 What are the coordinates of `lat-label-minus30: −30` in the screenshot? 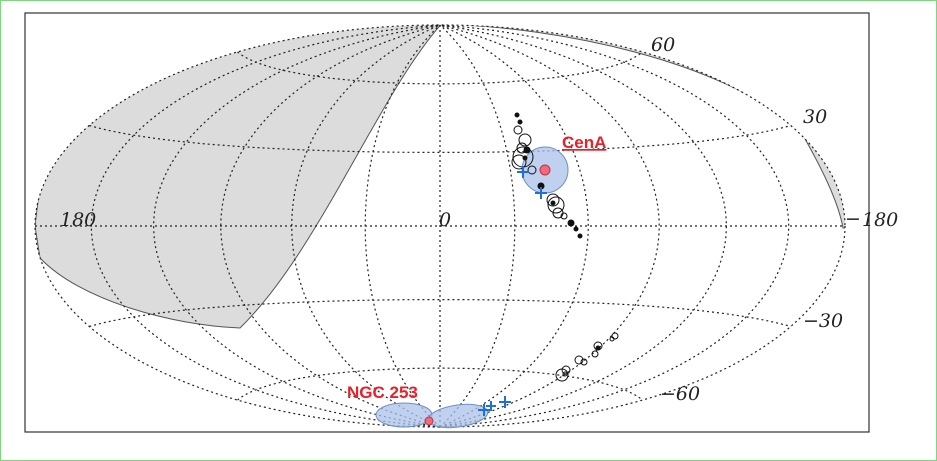 It's located at (823, 321).